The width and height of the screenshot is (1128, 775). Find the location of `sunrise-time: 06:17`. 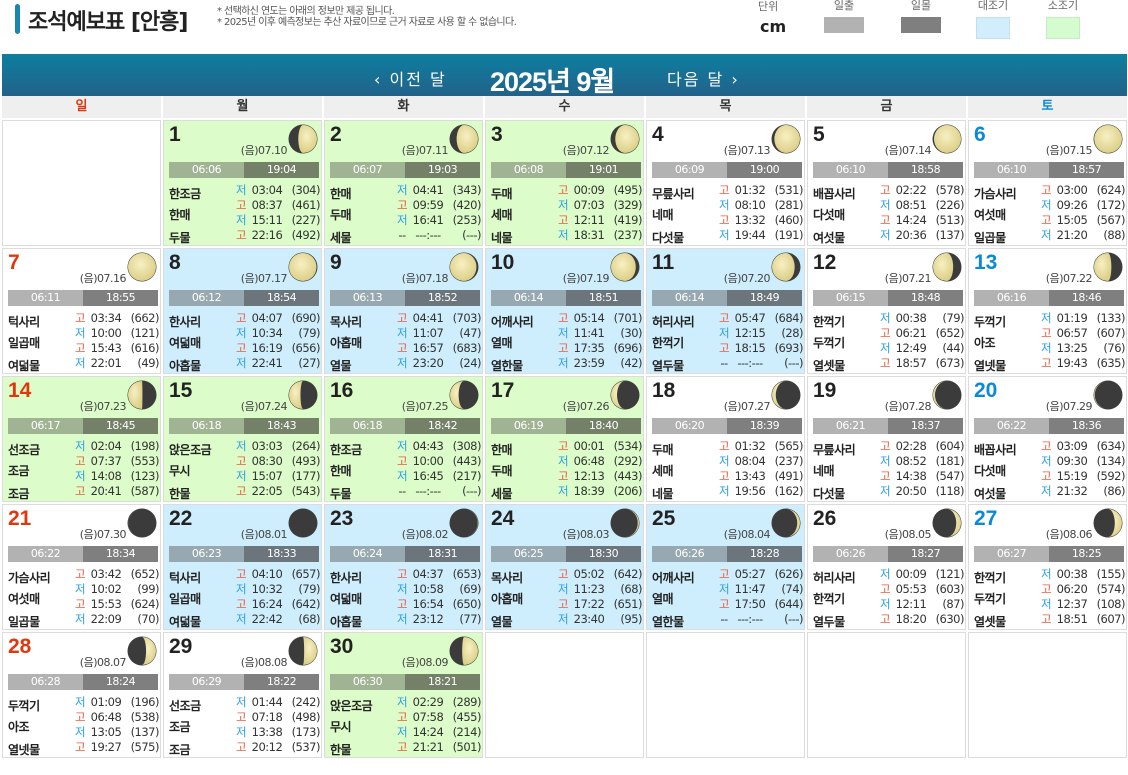

sunrise-time: 06:17 is located at coordinates (45, 426).